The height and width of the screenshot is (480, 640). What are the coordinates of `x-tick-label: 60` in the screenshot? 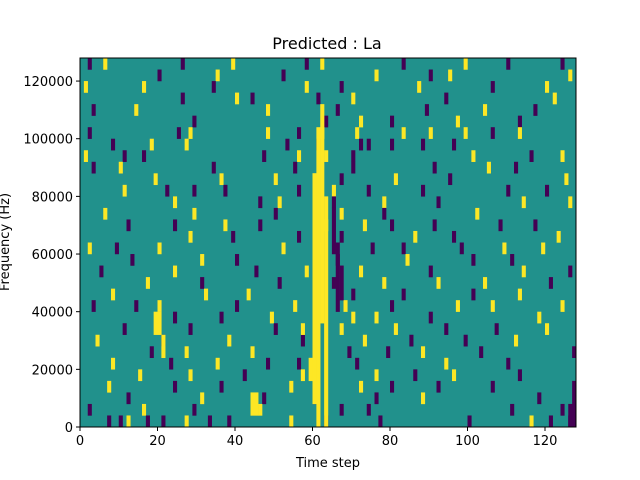 It's located at (312, 441).